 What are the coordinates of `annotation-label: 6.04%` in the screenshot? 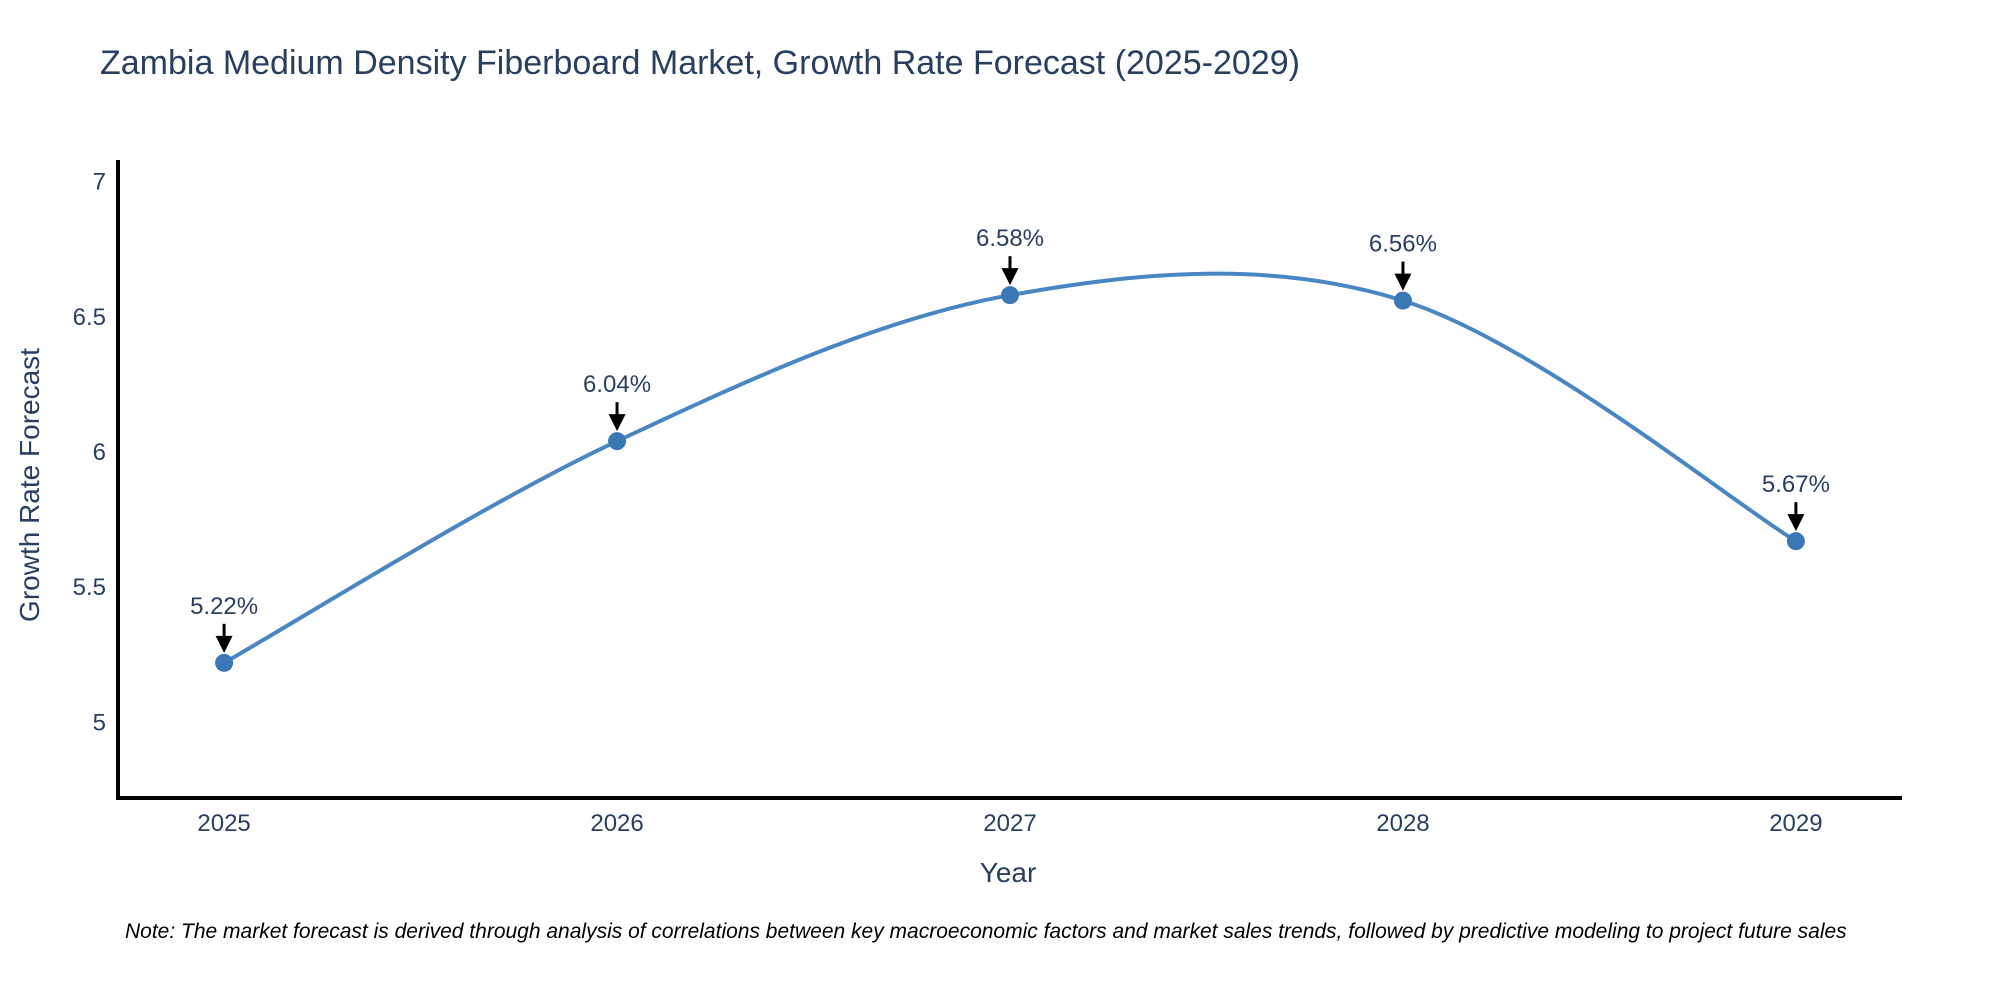 It's located at (617, 384).